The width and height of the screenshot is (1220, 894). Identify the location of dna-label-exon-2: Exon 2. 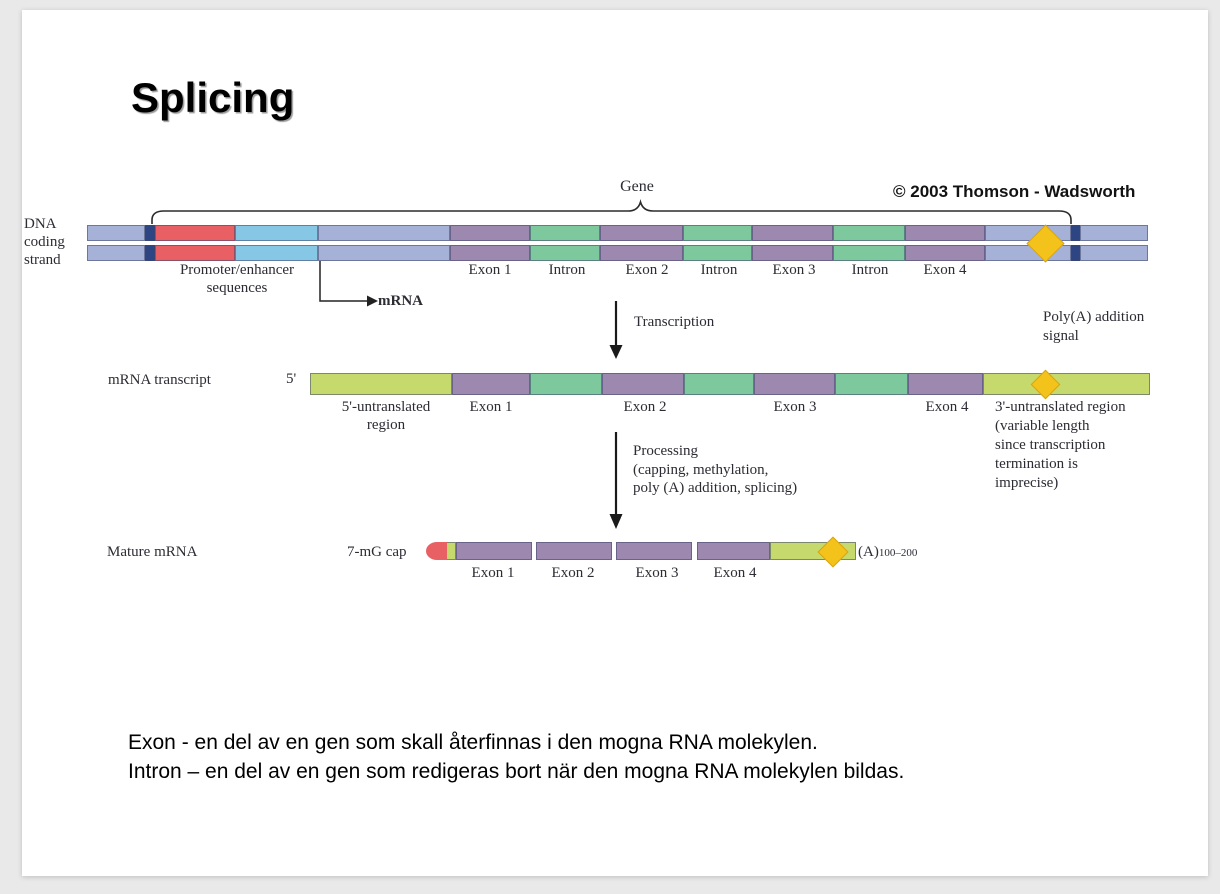
(647, 270).